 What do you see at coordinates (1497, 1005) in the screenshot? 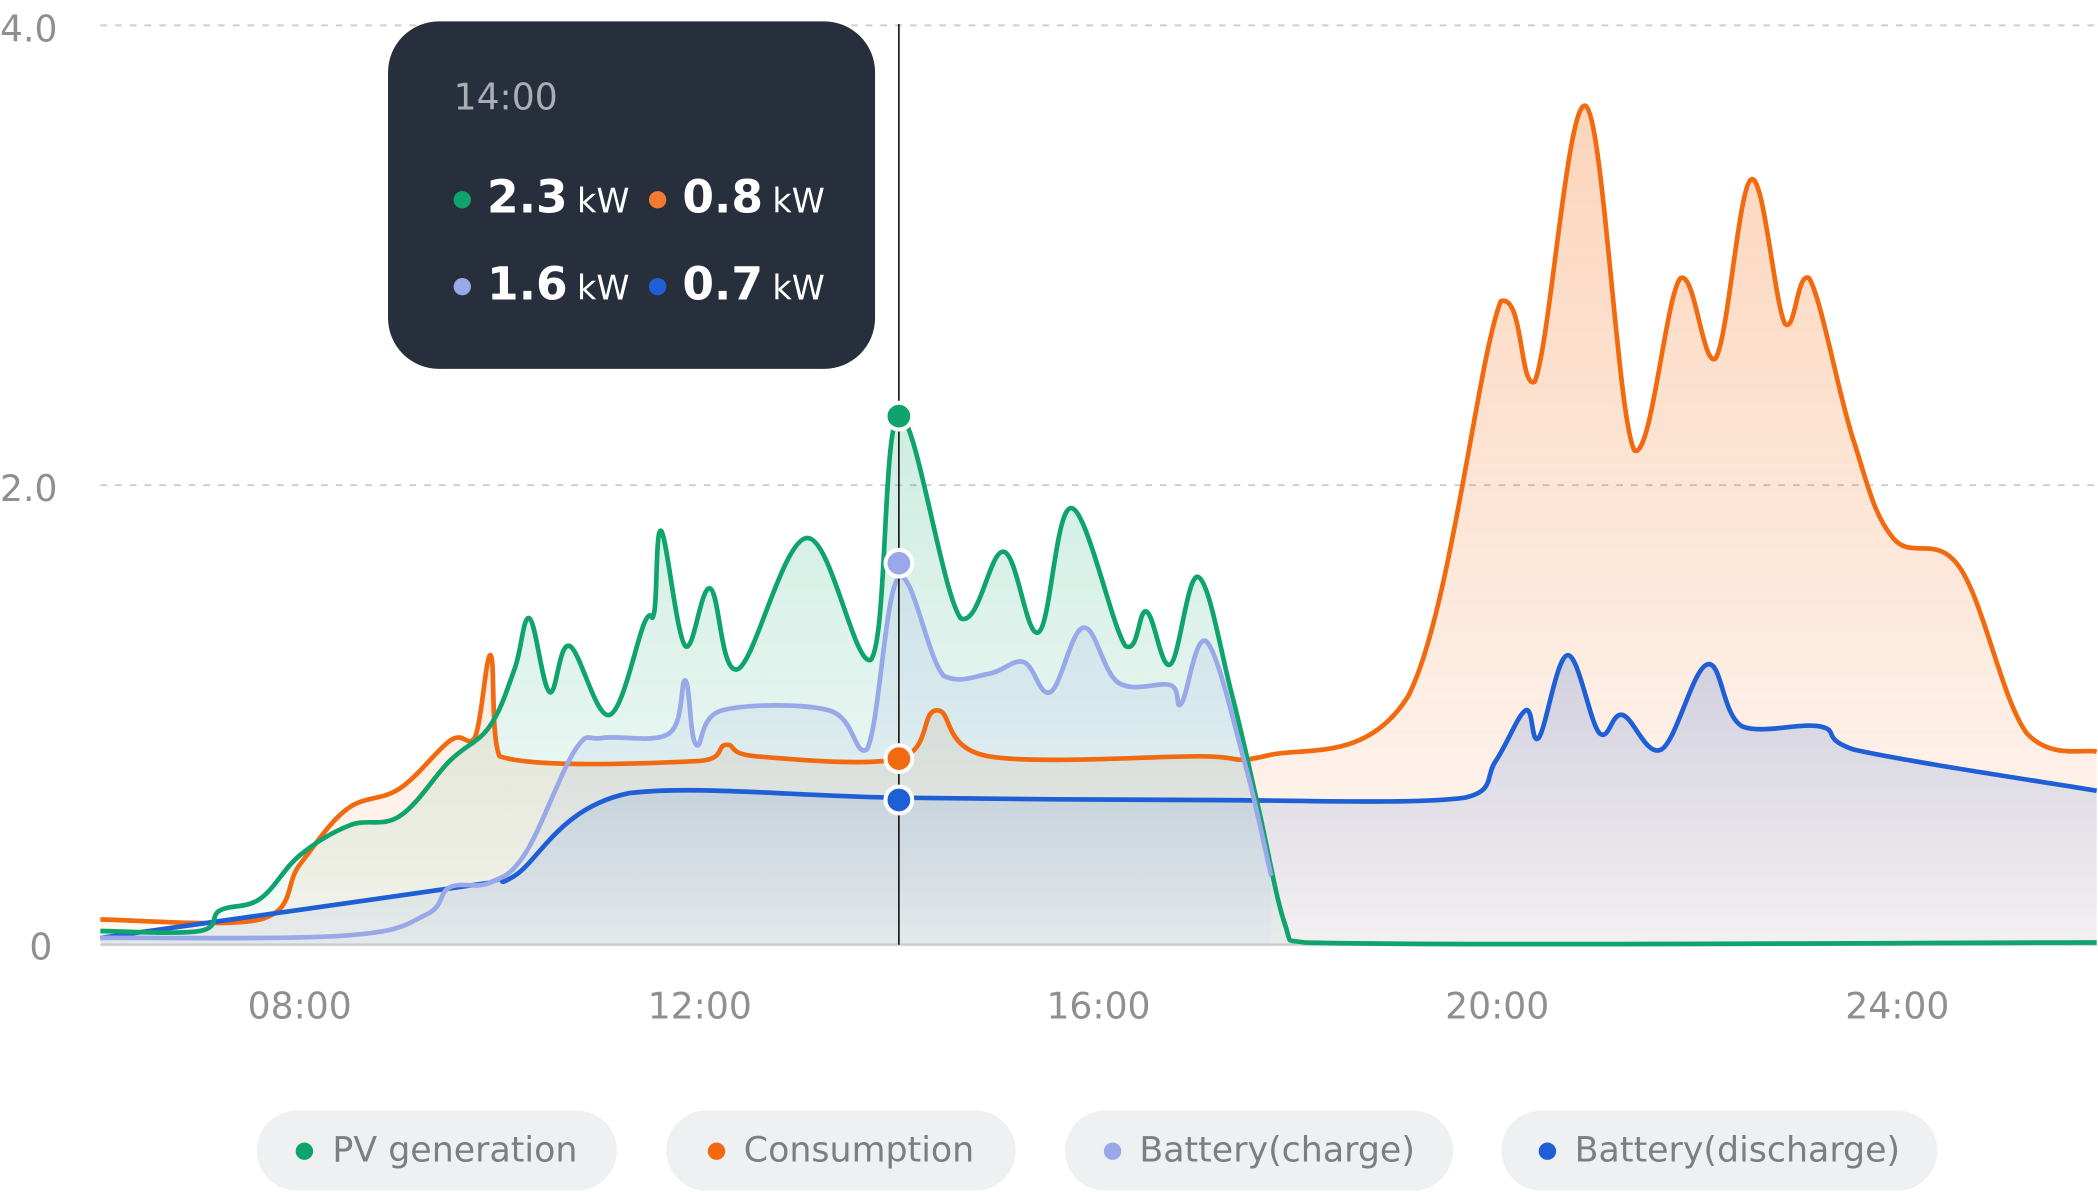
I see `x-tick: 20:00` at bounding box center [1497, 1005].